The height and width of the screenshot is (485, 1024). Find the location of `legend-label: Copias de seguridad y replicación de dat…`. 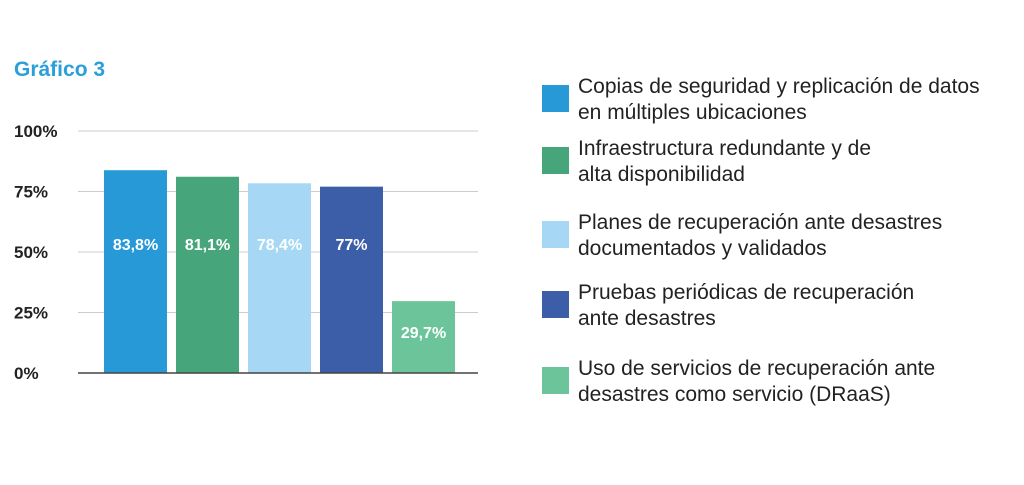

legend-label: Copias de seguridad y replicación de dat… is located at coordinates (798, 100).